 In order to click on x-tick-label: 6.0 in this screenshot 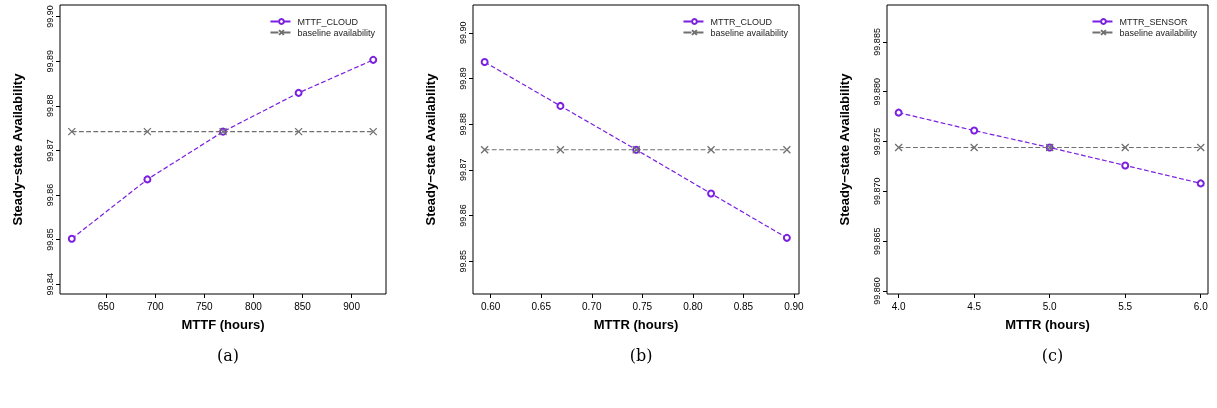, I will do `click(1201, 306)`.